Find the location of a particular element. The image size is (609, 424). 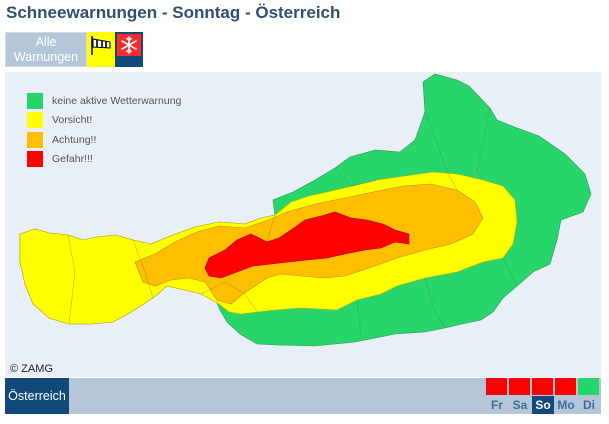

all-warnings-label-line1: Alle is located at coordinates (46, 41).